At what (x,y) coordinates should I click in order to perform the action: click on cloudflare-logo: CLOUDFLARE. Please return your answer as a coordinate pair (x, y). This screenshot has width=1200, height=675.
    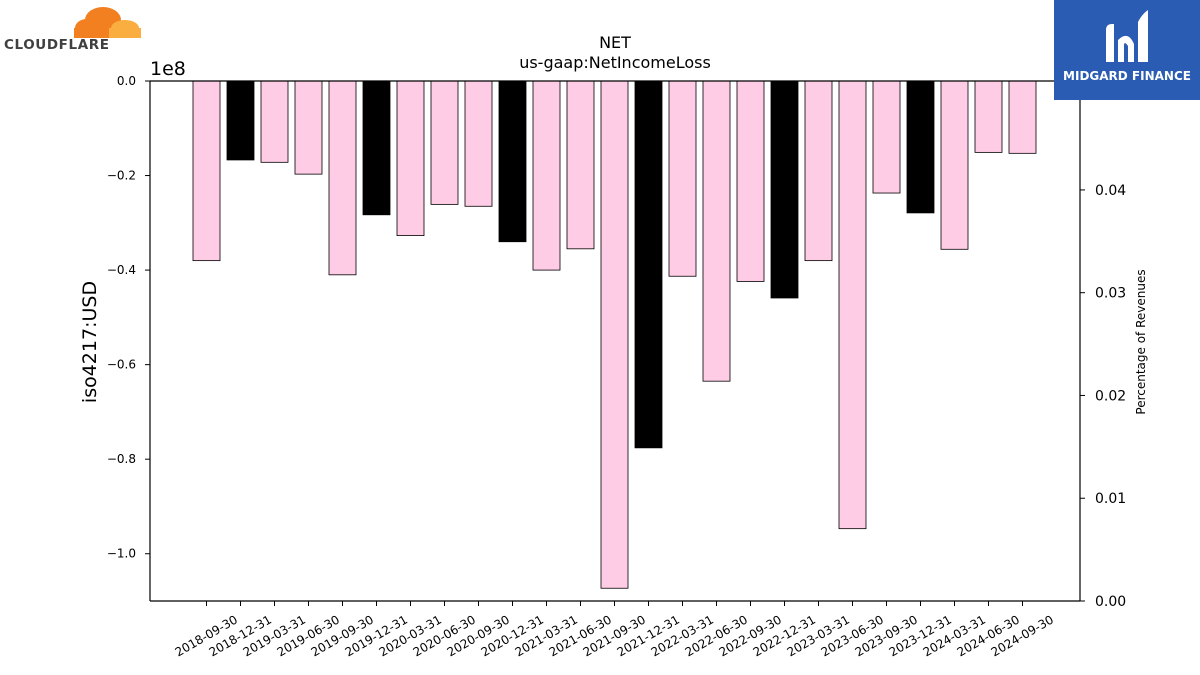
    Looking at the image, I should click on (74, 30).